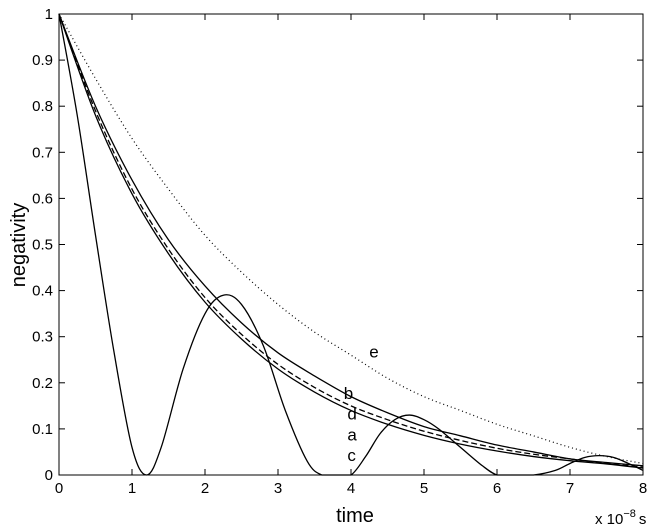  What do you see at coordinates (42, 60) in the screenshot?
I see `y-tick-label: 0.9` at bounding box center [42, 60].